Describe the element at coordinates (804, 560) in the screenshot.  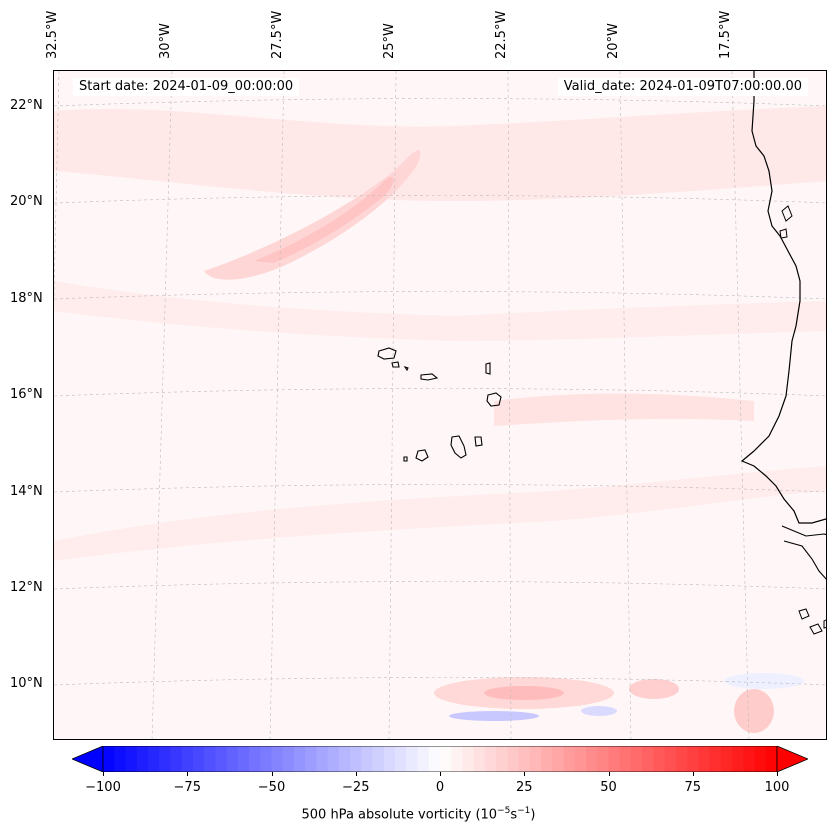
I see `guinea-bissau-coast` at that location.